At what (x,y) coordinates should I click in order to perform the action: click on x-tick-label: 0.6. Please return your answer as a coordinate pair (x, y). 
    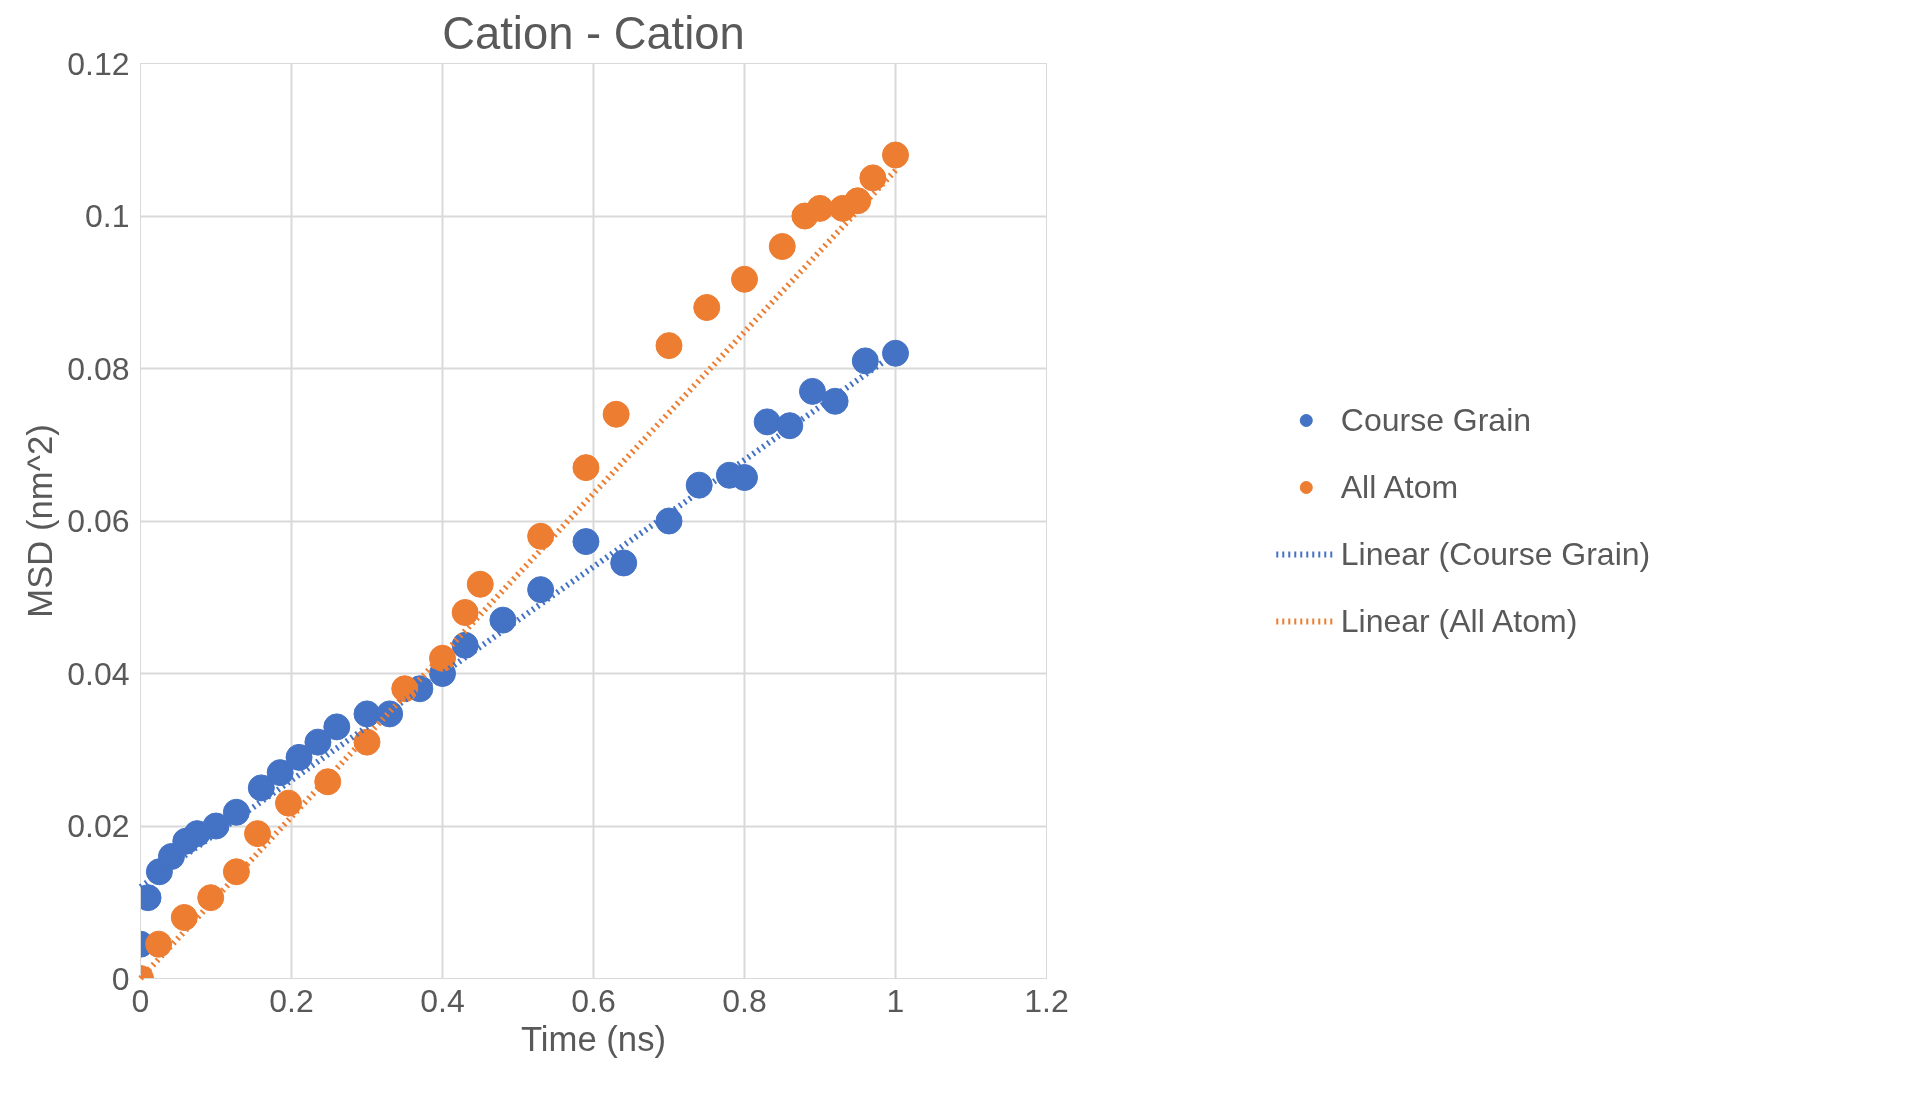
    Looking at the image, I should click on (593, 1000).